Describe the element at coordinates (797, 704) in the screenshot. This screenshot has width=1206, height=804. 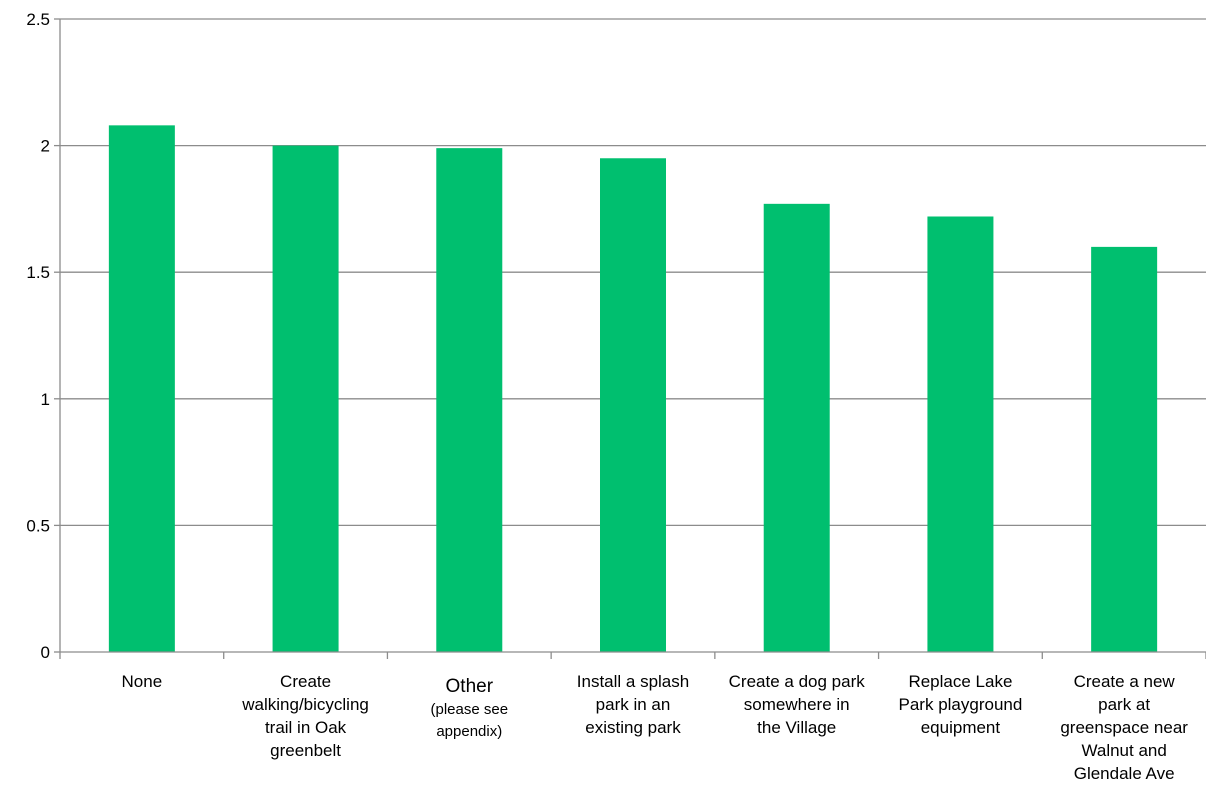
I see `x-category-label: somewhere in` at that location.